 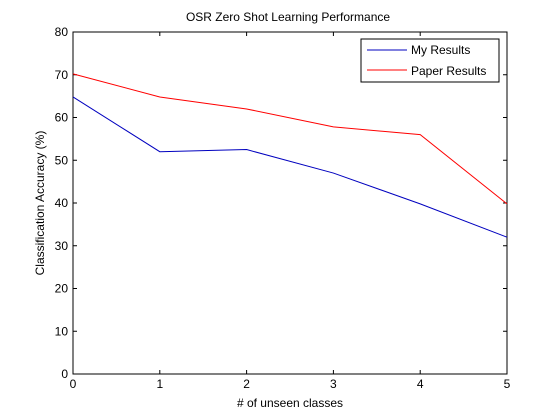 What do you see at coordinates (62, 32) in the screenshot?
I see `y-tick-label: 80` at bounding box center [62, 32].